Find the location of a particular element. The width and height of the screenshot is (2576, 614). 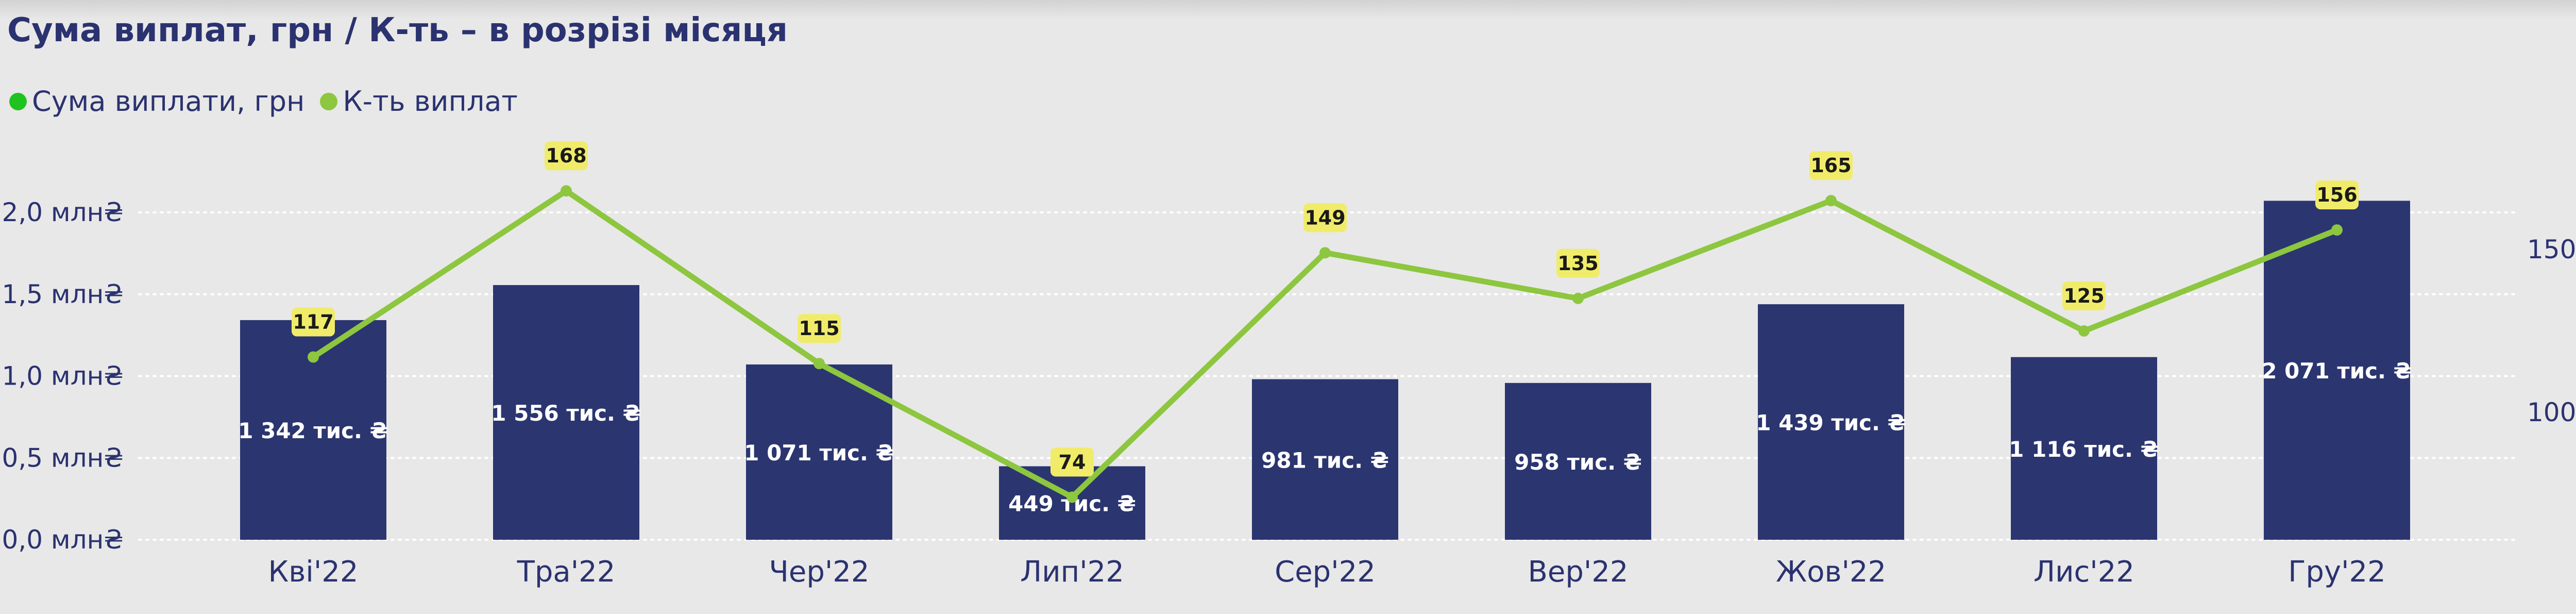

legend-label-amount: Сума виплати, грн is located at coordinates (168, 101).